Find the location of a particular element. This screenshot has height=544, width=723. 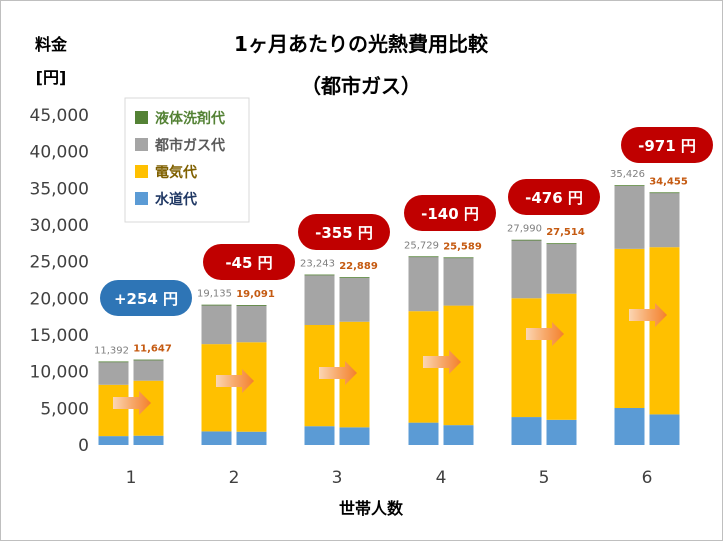

x-tick-label: 4 is located at coordinates (441, 478).